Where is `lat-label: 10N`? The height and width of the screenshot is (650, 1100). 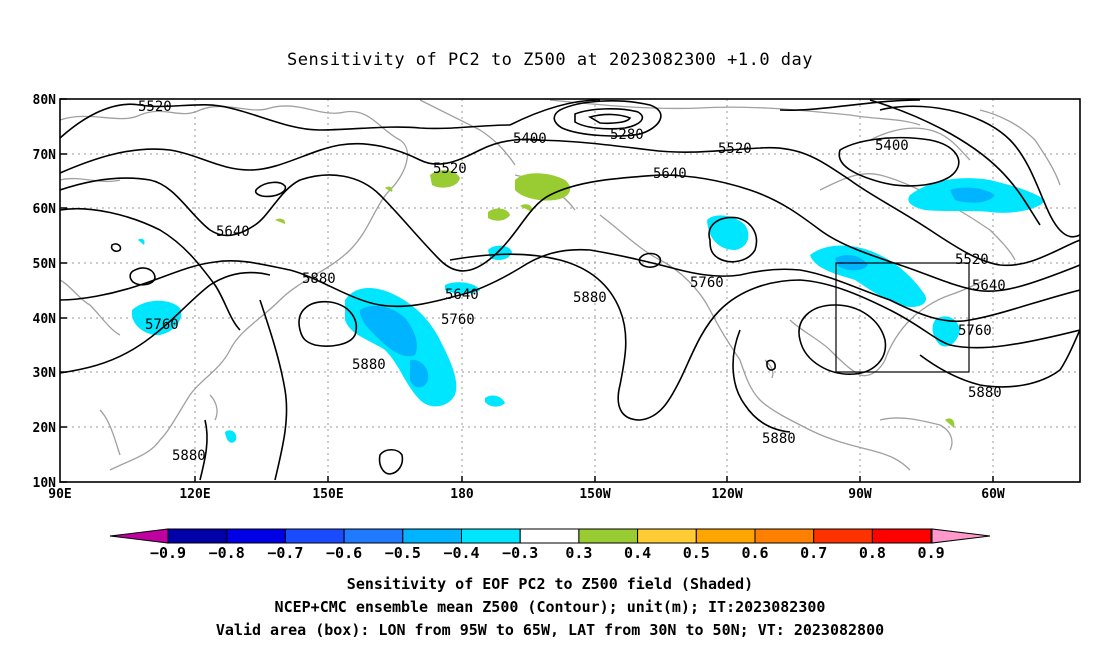 lat-label: 10N is located at coordinates (45, 483).